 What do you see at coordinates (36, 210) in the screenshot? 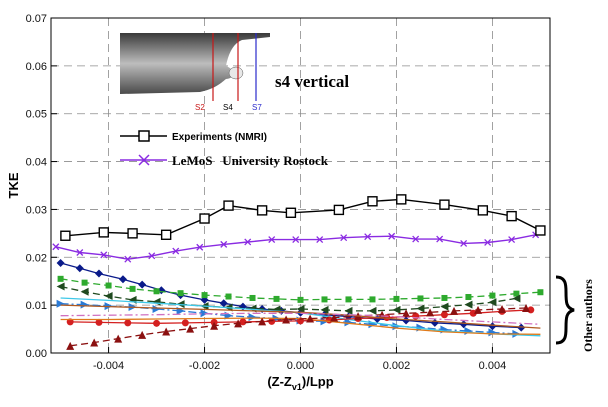
I see `y-tick-label: 0.03` at bounding box center [36, 210].